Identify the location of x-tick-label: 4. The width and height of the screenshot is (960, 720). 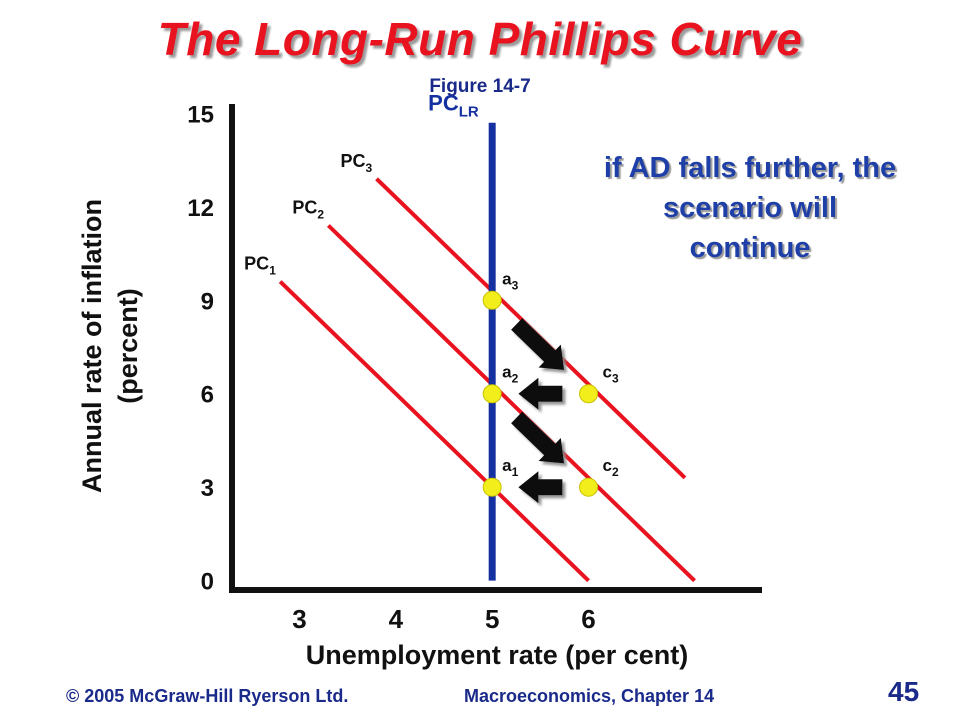
(396, 619).